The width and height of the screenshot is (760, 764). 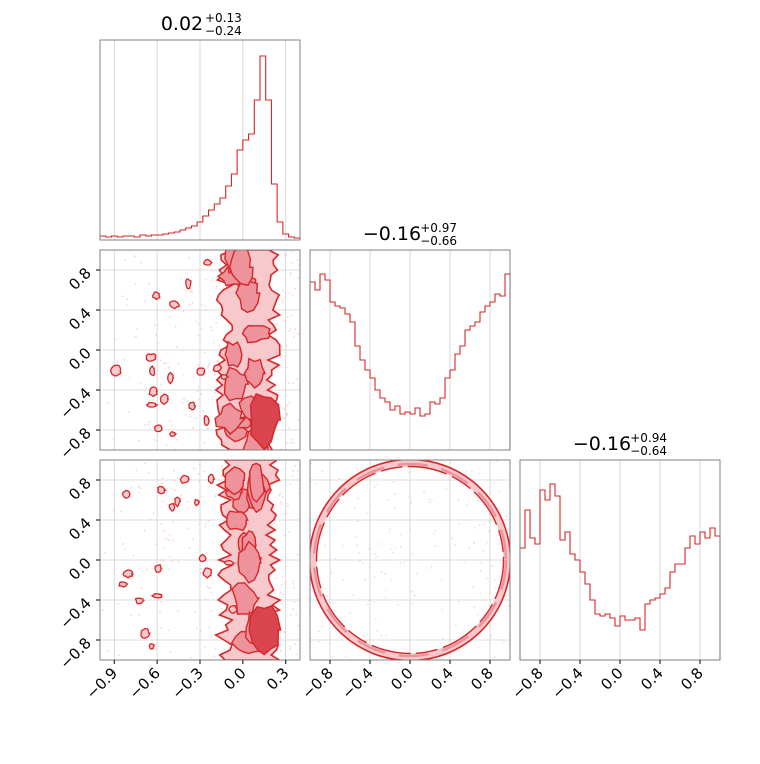 I want to click on hist-2-xtick-label-1: −0.4, so click(x=567, y=683).